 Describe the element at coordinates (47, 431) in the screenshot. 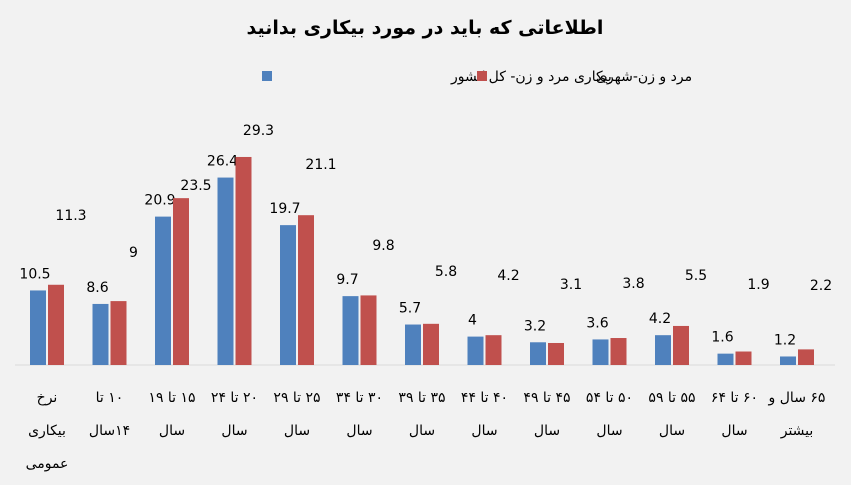

I see `x-tick-label: بیکاری` at that location.